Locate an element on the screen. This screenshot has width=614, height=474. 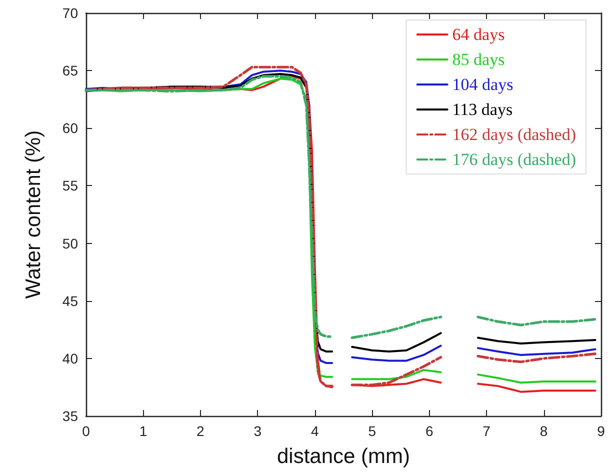
x-tick-label: 7 is located at coordinates (486, 431).